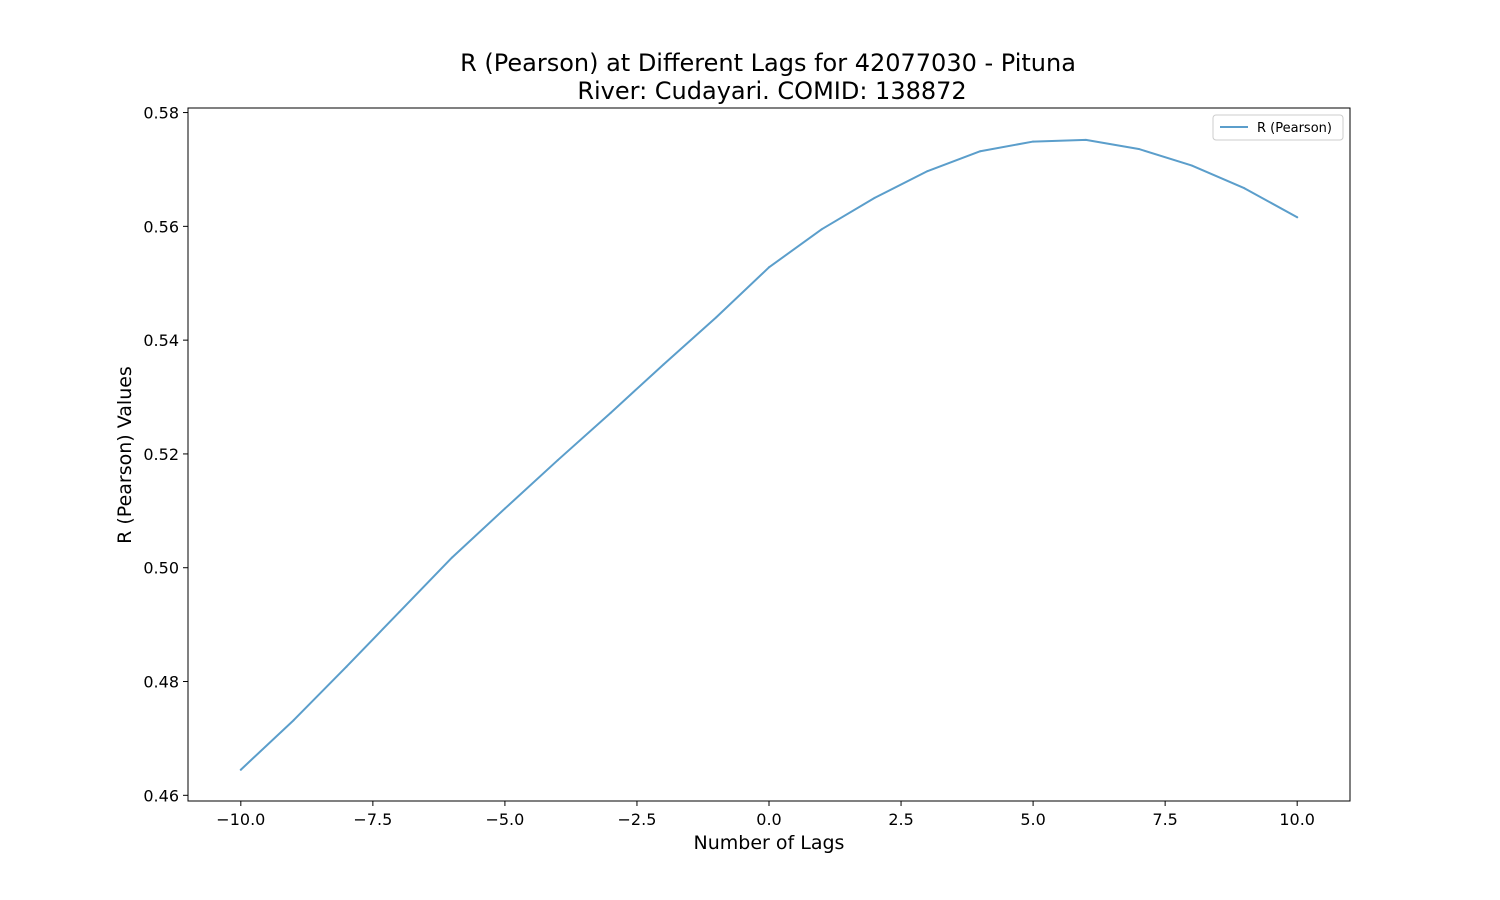  I want to click on x-axis-label: Number of Lags, so click(769, 843).